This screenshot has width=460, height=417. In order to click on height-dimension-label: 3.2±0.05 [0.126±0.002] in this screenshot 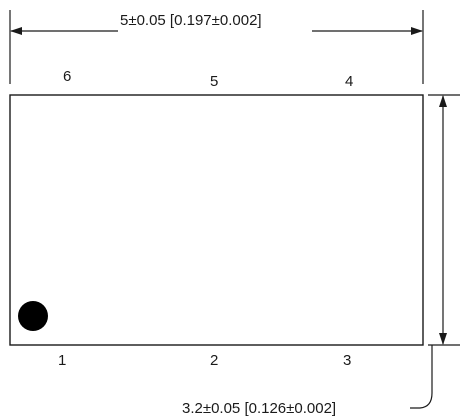, I will do `click(259, 408)`.